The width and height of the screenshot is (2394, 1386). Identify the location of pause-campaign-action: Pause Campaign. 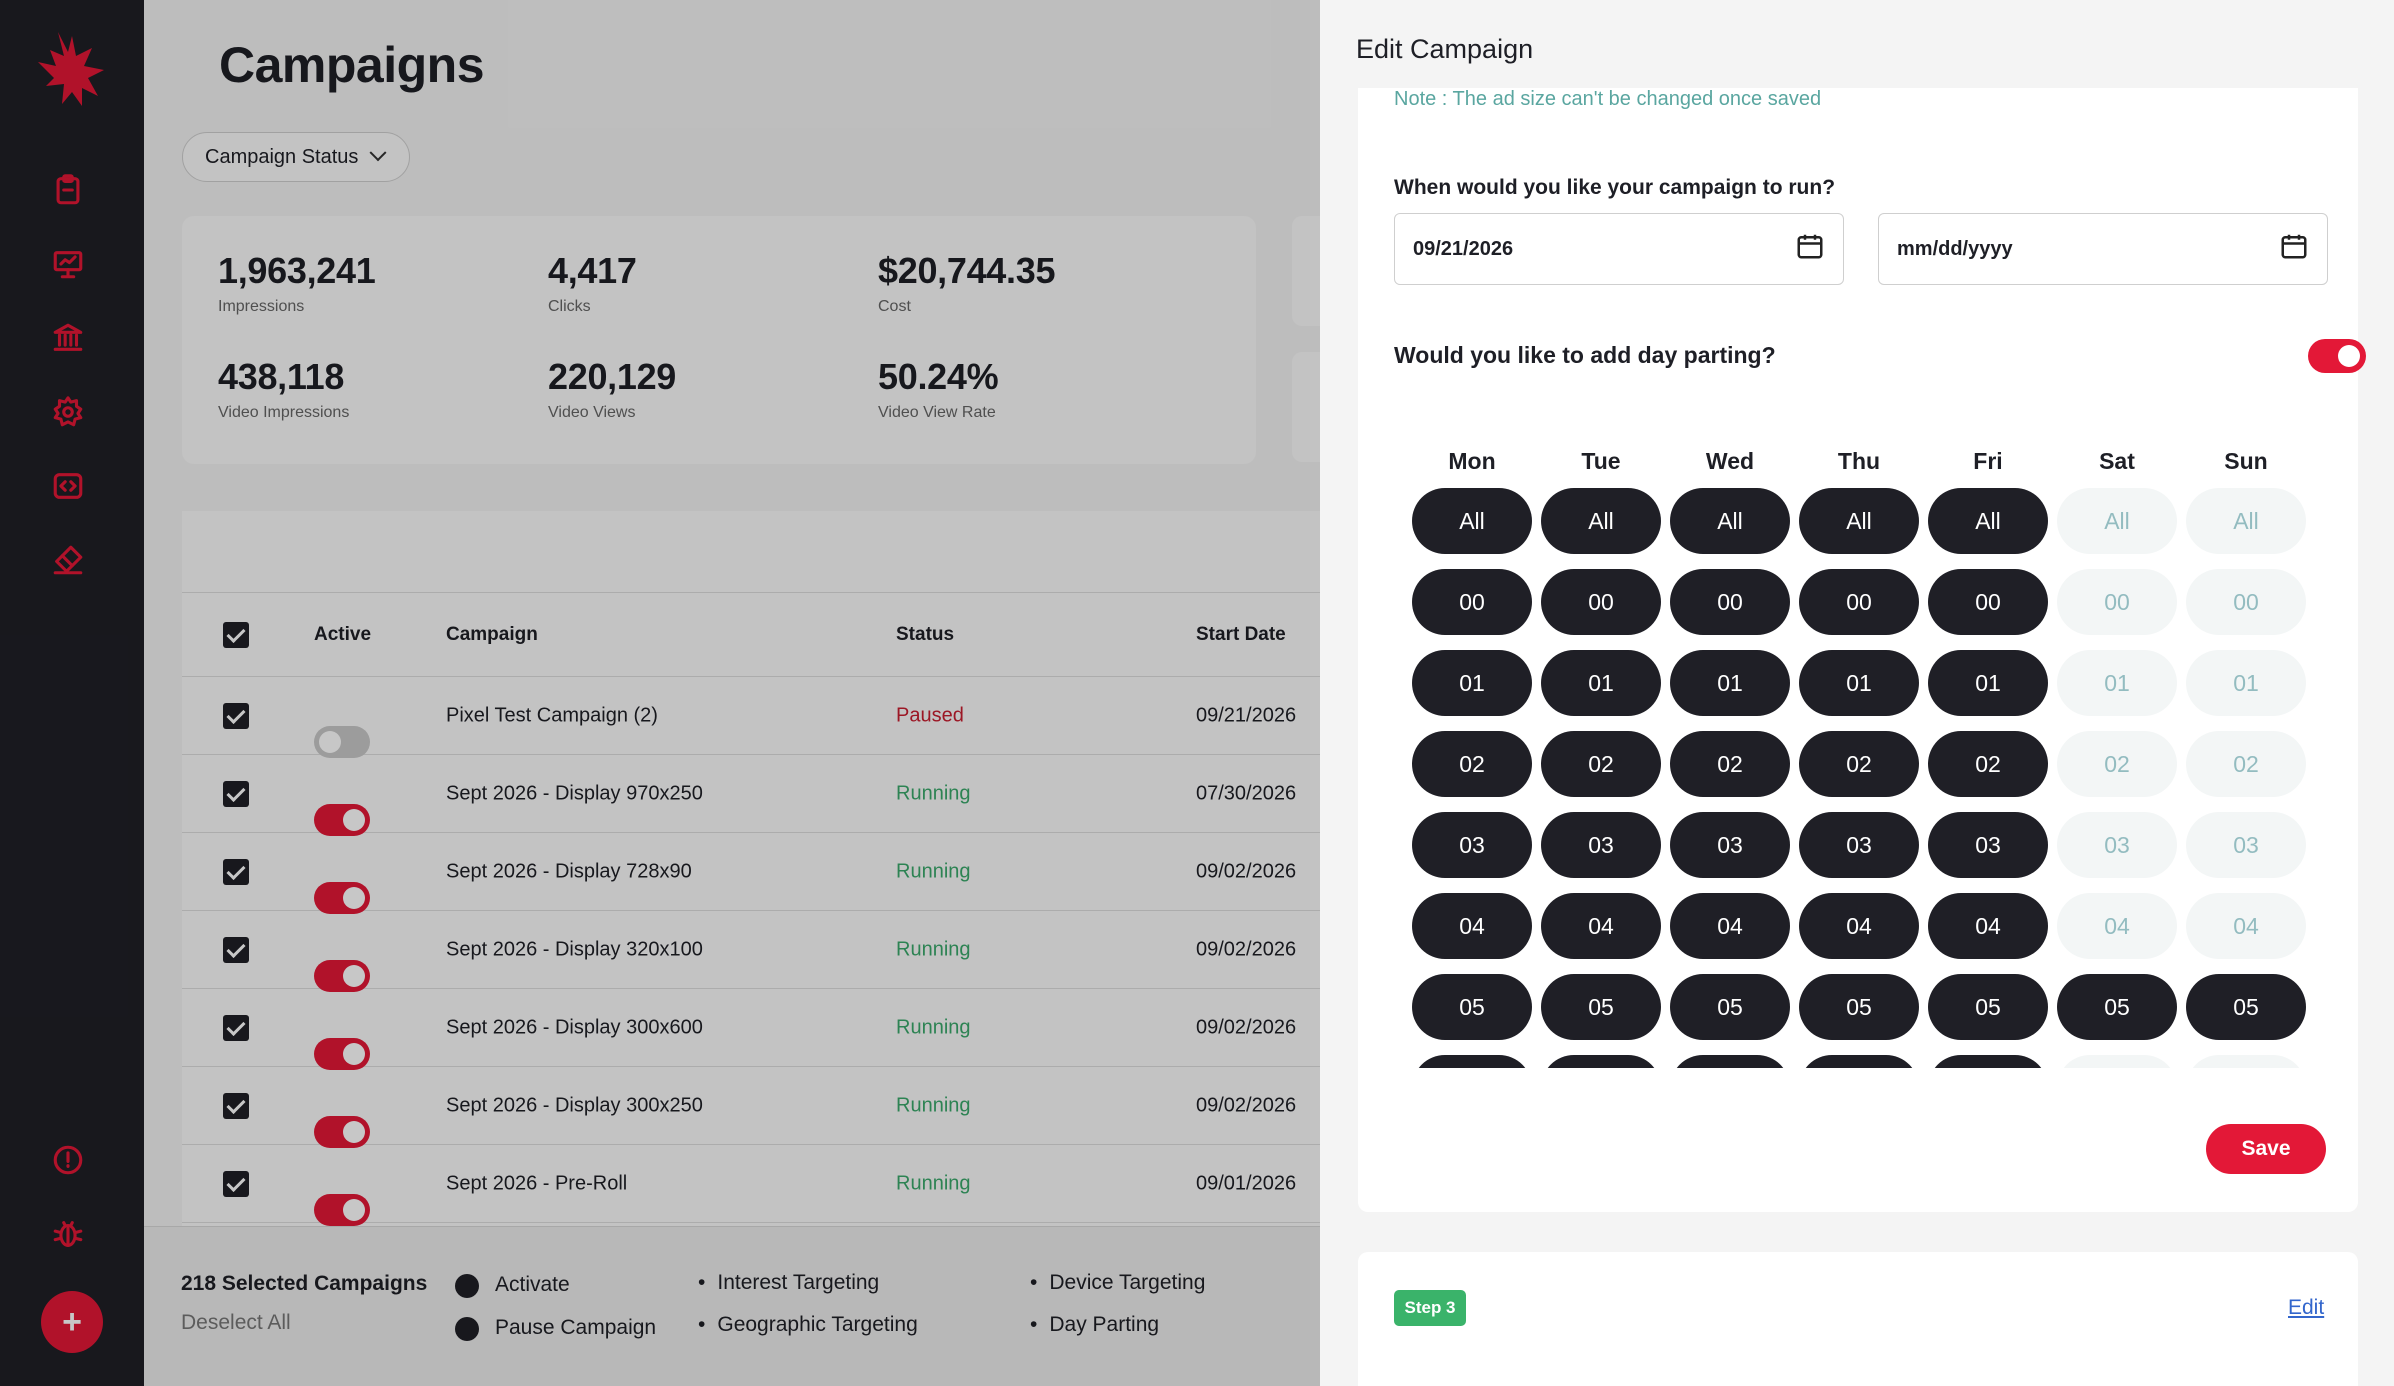
(576, 1327).